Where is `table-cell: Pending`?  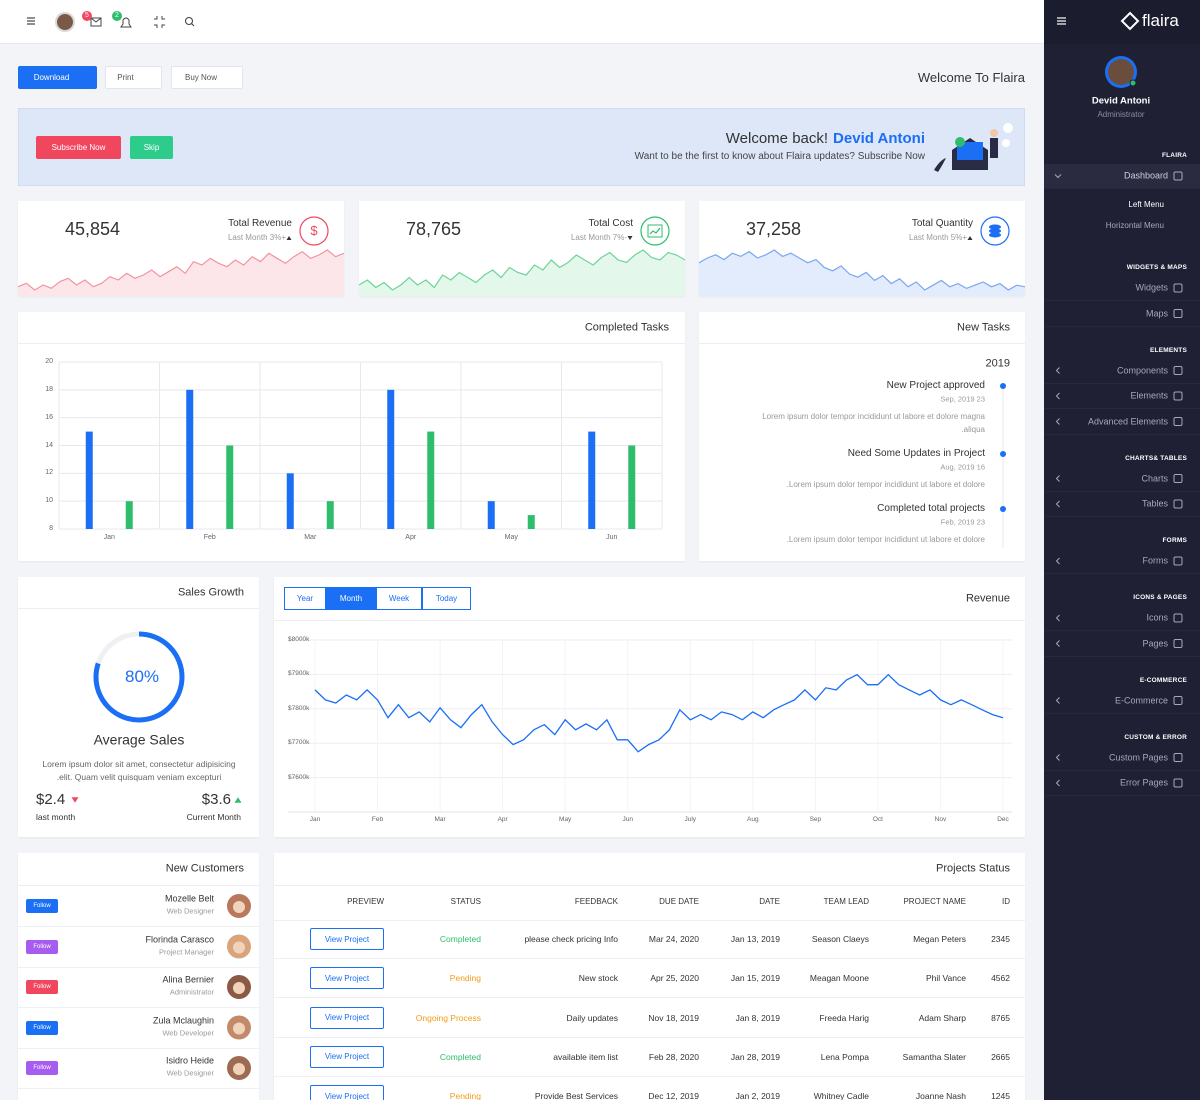 table-cell: Pending is located at coordinates (465, 978).